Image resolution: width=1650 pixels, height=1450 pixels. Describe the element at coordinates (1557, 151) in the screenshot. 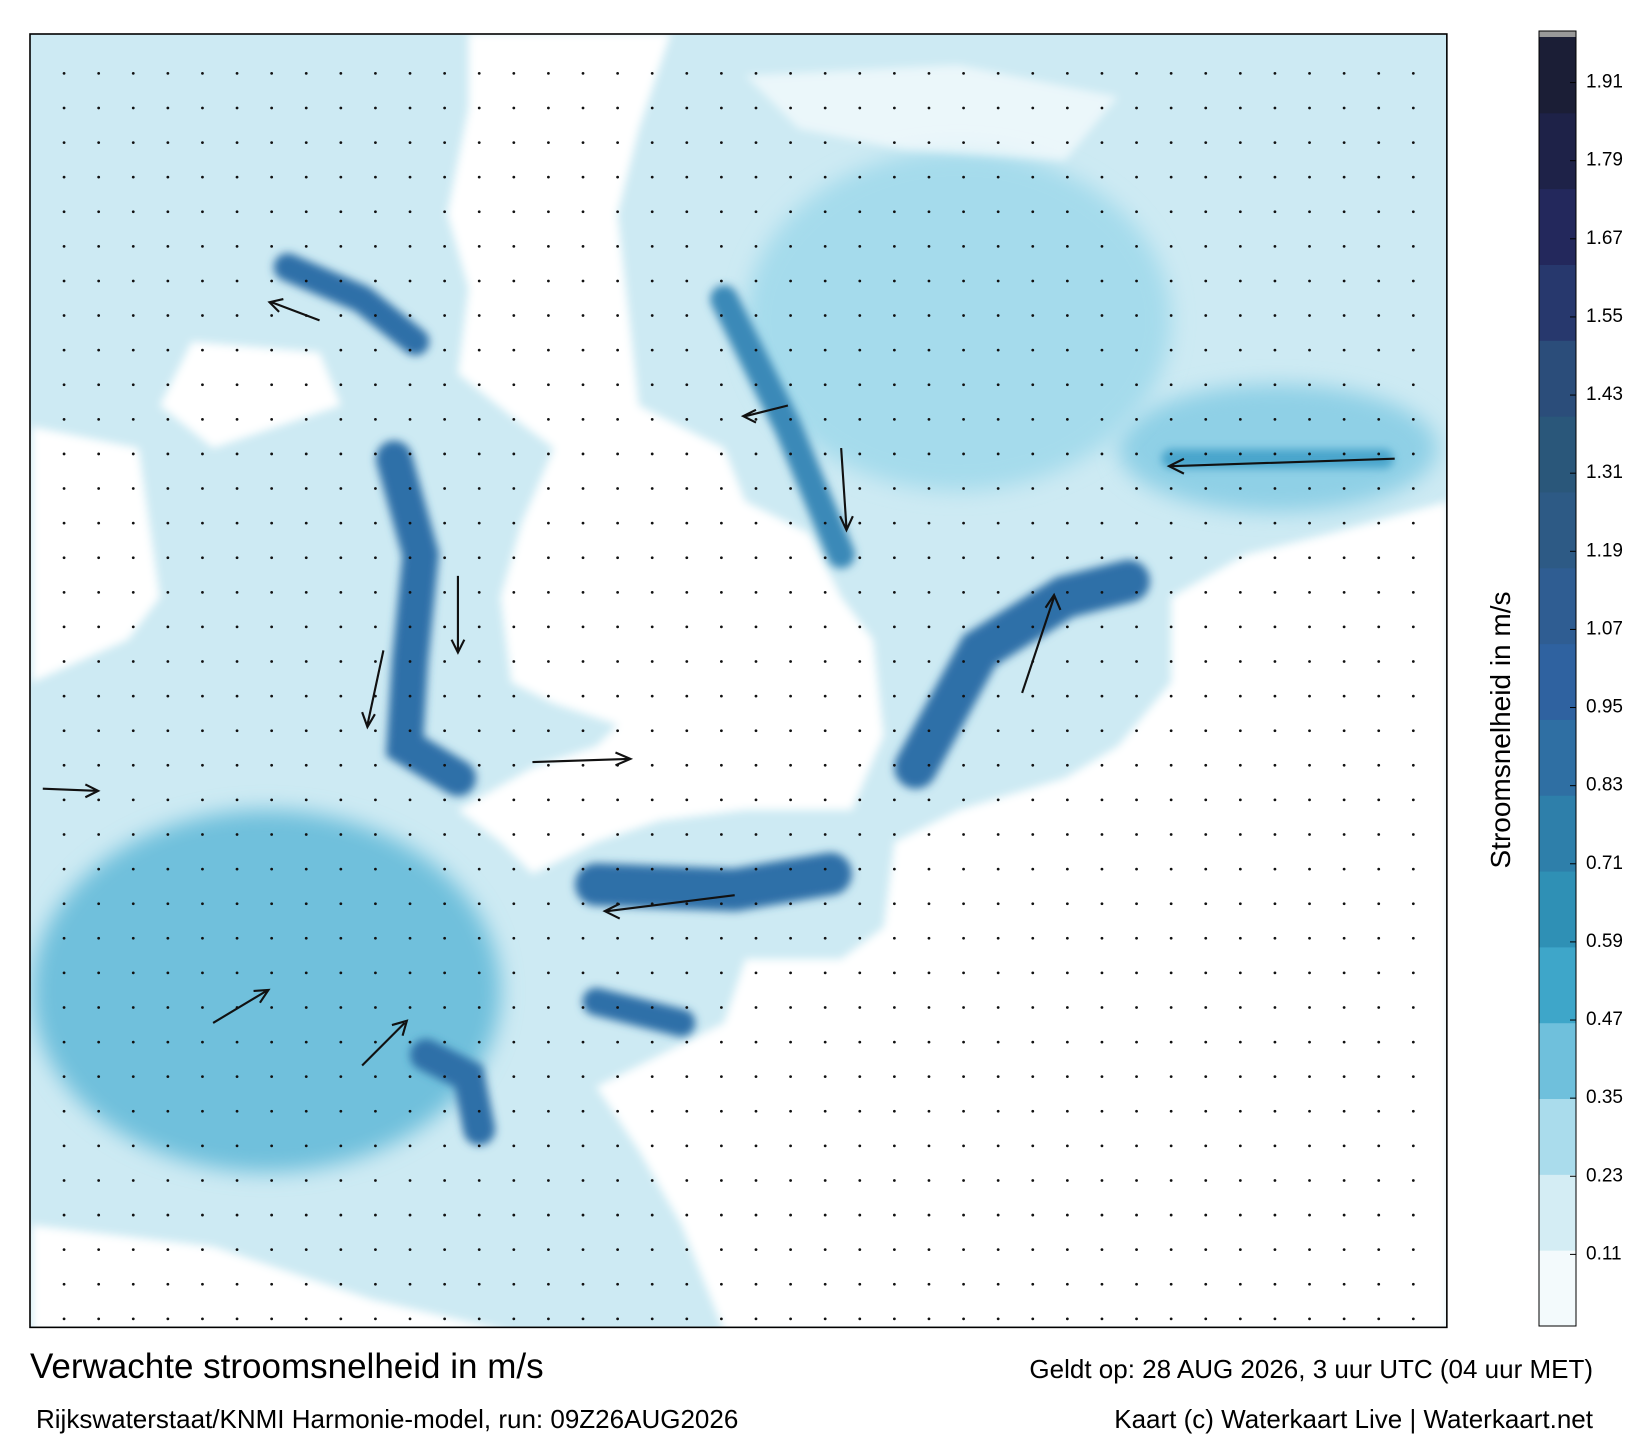

I see `colorbar-band` at that location.